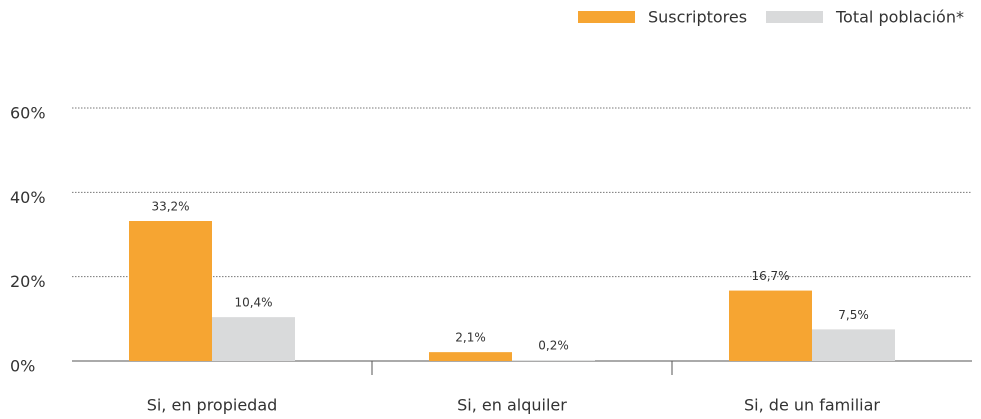 Image resolution: width=981 pixels, height=419 pixels. I want to click on value-label: 10,4%, so click(253, 303).